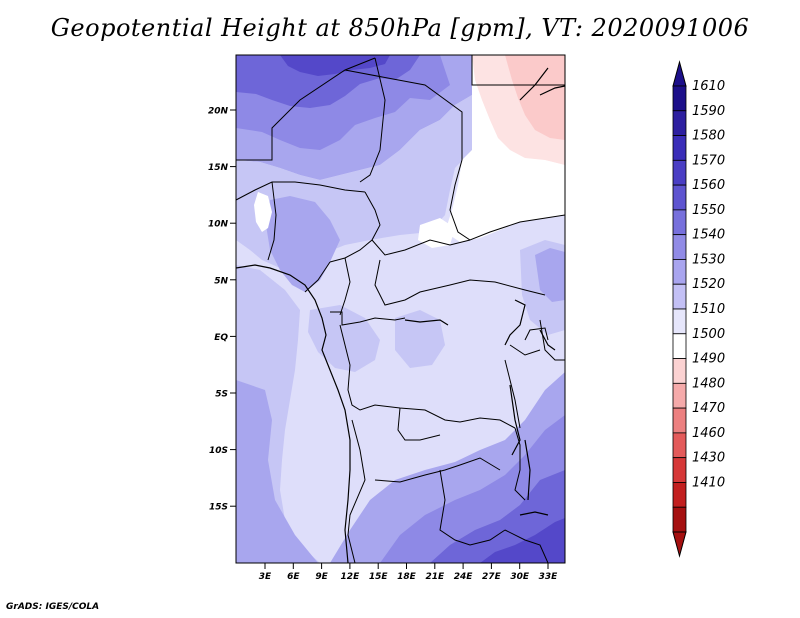 This screenshot has height=618, width=800. What do you see at coordinates (379, 577) in the screenshot?
I see `lon-tick-label: 15E` at bounding box center [379, 577].